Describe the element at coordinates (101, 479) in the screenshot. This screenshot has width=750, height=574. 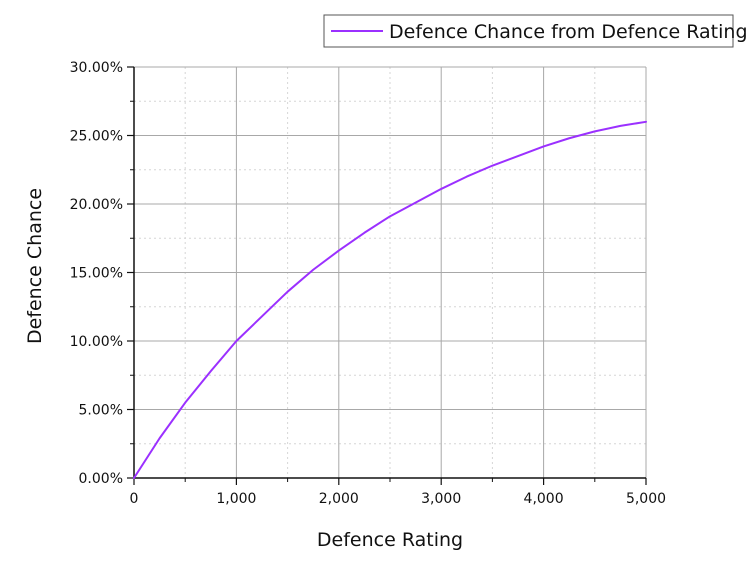
I see `y-tick-label: 0.00%` at that location.